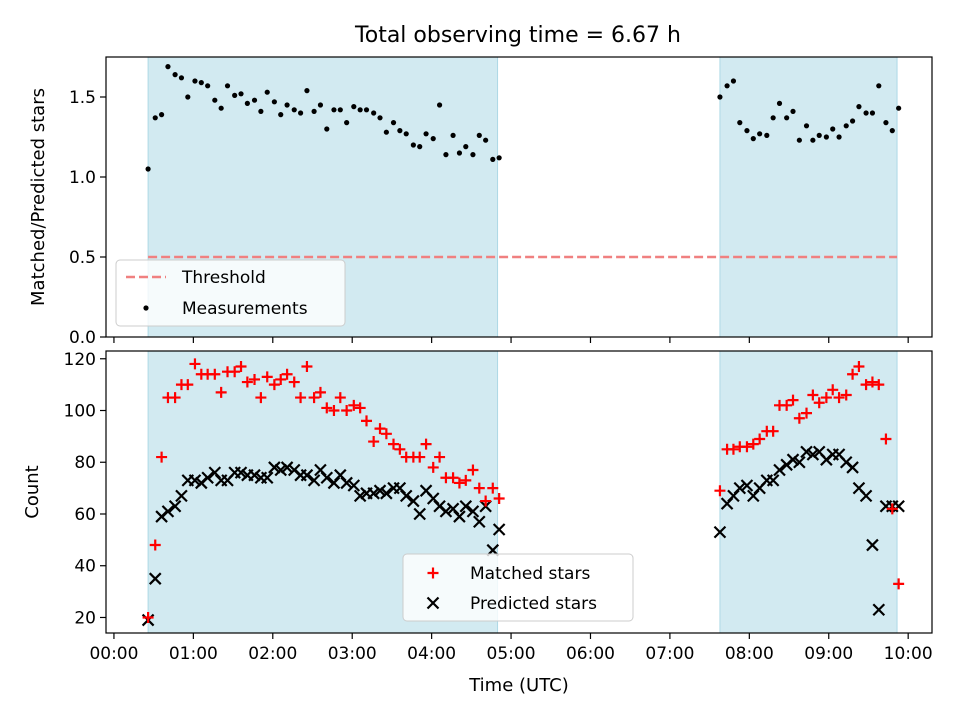 This screenshot has width=960, height=720. Describe the element at coordinates (85, 463) in the screenshot. I see `count-y-tick-label: 80` at that location.